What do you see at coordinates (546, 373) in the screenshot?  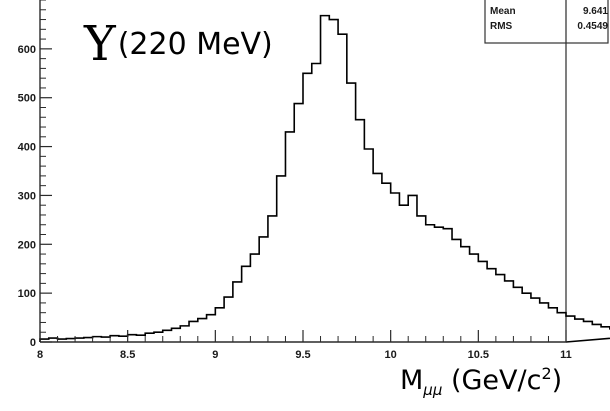 I see `x-axis-title-units-power: 2` at bounding box center [546, 373].